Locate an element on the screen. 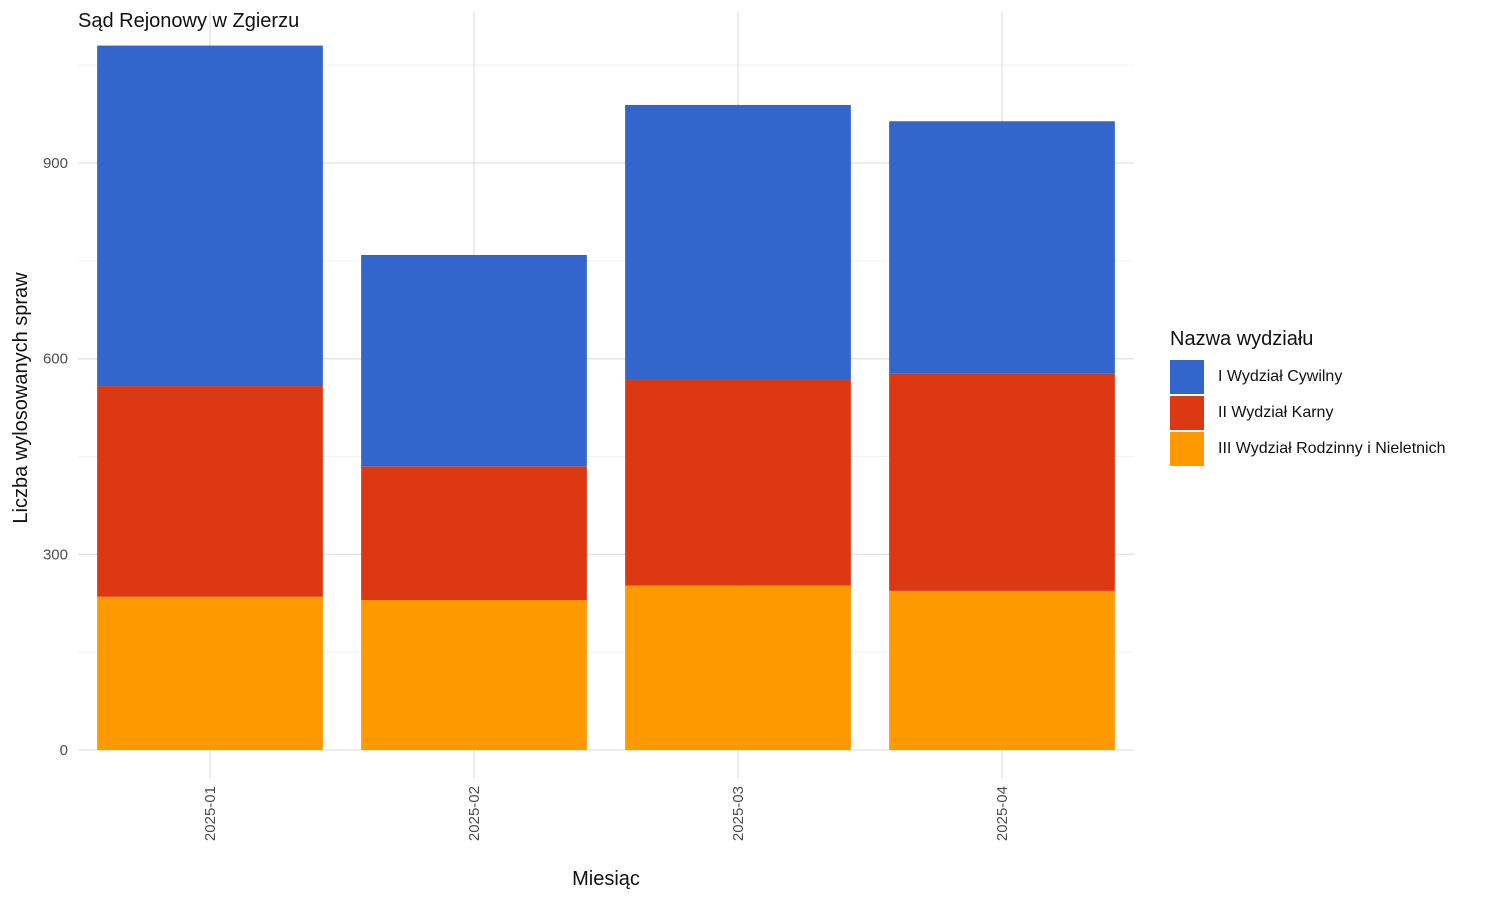  x-tick-label: 2025-03 is located at coordinates (738, 813).